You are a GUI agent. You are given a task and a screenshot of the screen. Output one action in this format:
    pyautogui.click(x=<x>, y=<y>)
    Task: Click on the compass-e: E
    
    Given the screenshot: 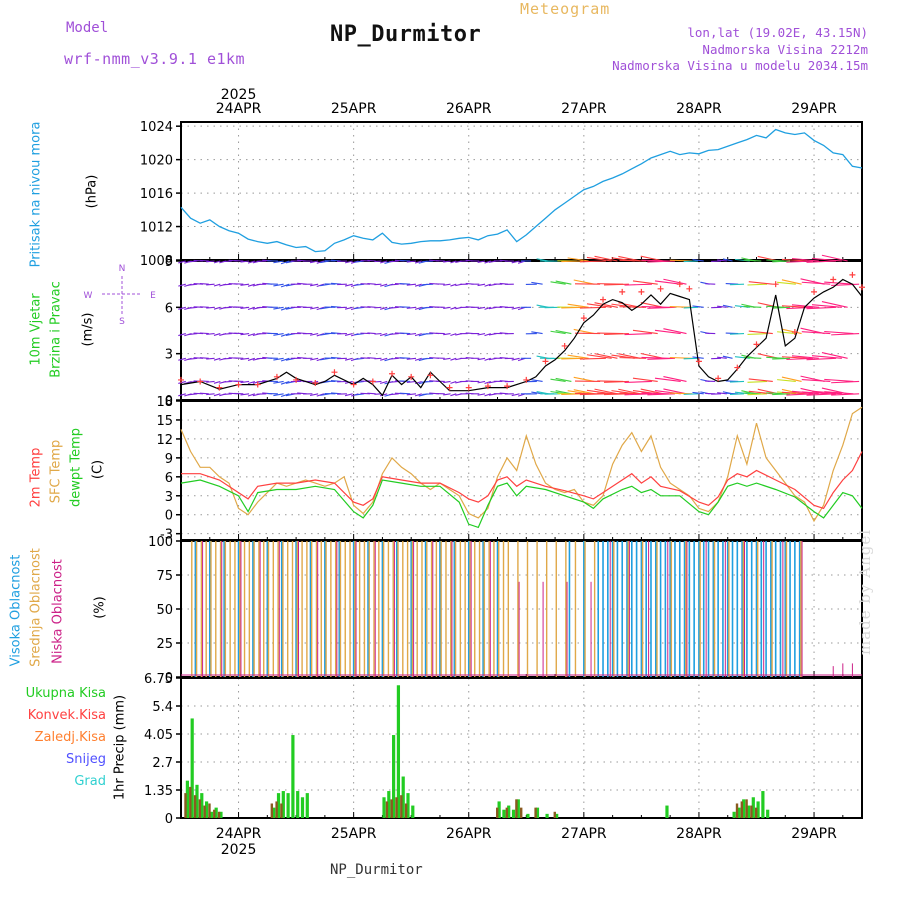 What is the action you would take?
    pyautogui.click(x=153, y=296)
    